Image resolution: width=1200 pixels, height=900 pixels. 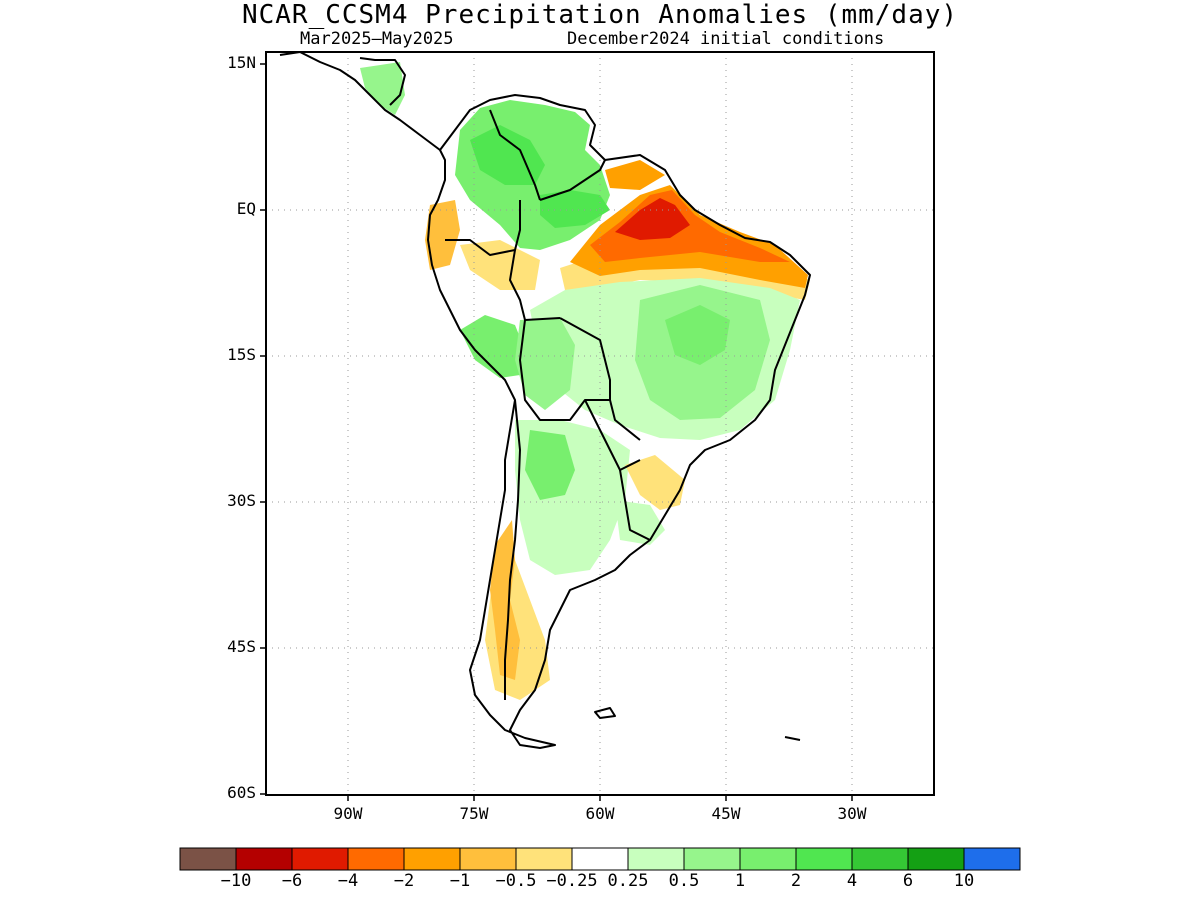 I want to click on colorbar-label-0: −10, so click(x=236, y=881).